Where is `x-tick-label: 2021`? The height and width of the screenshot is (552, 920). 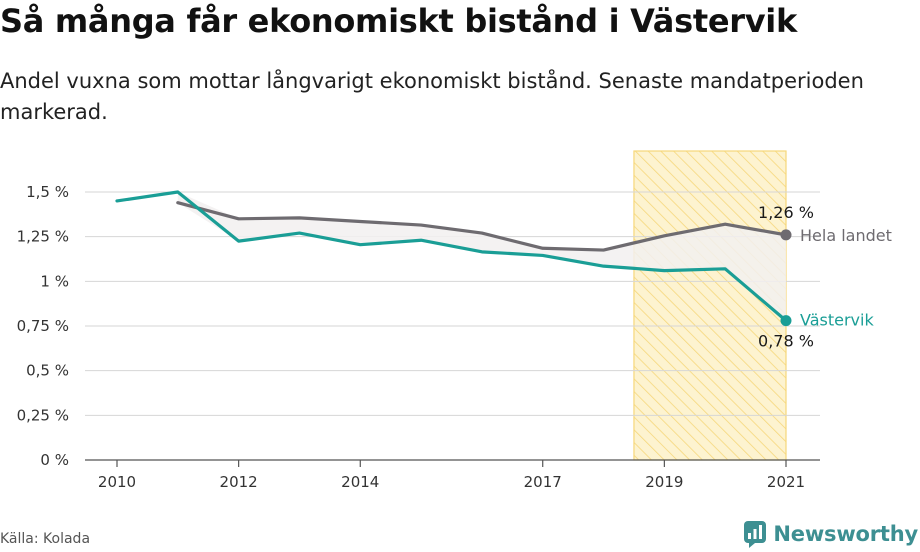 x-tick-label: 2021 is located at coordinates (786, 482).